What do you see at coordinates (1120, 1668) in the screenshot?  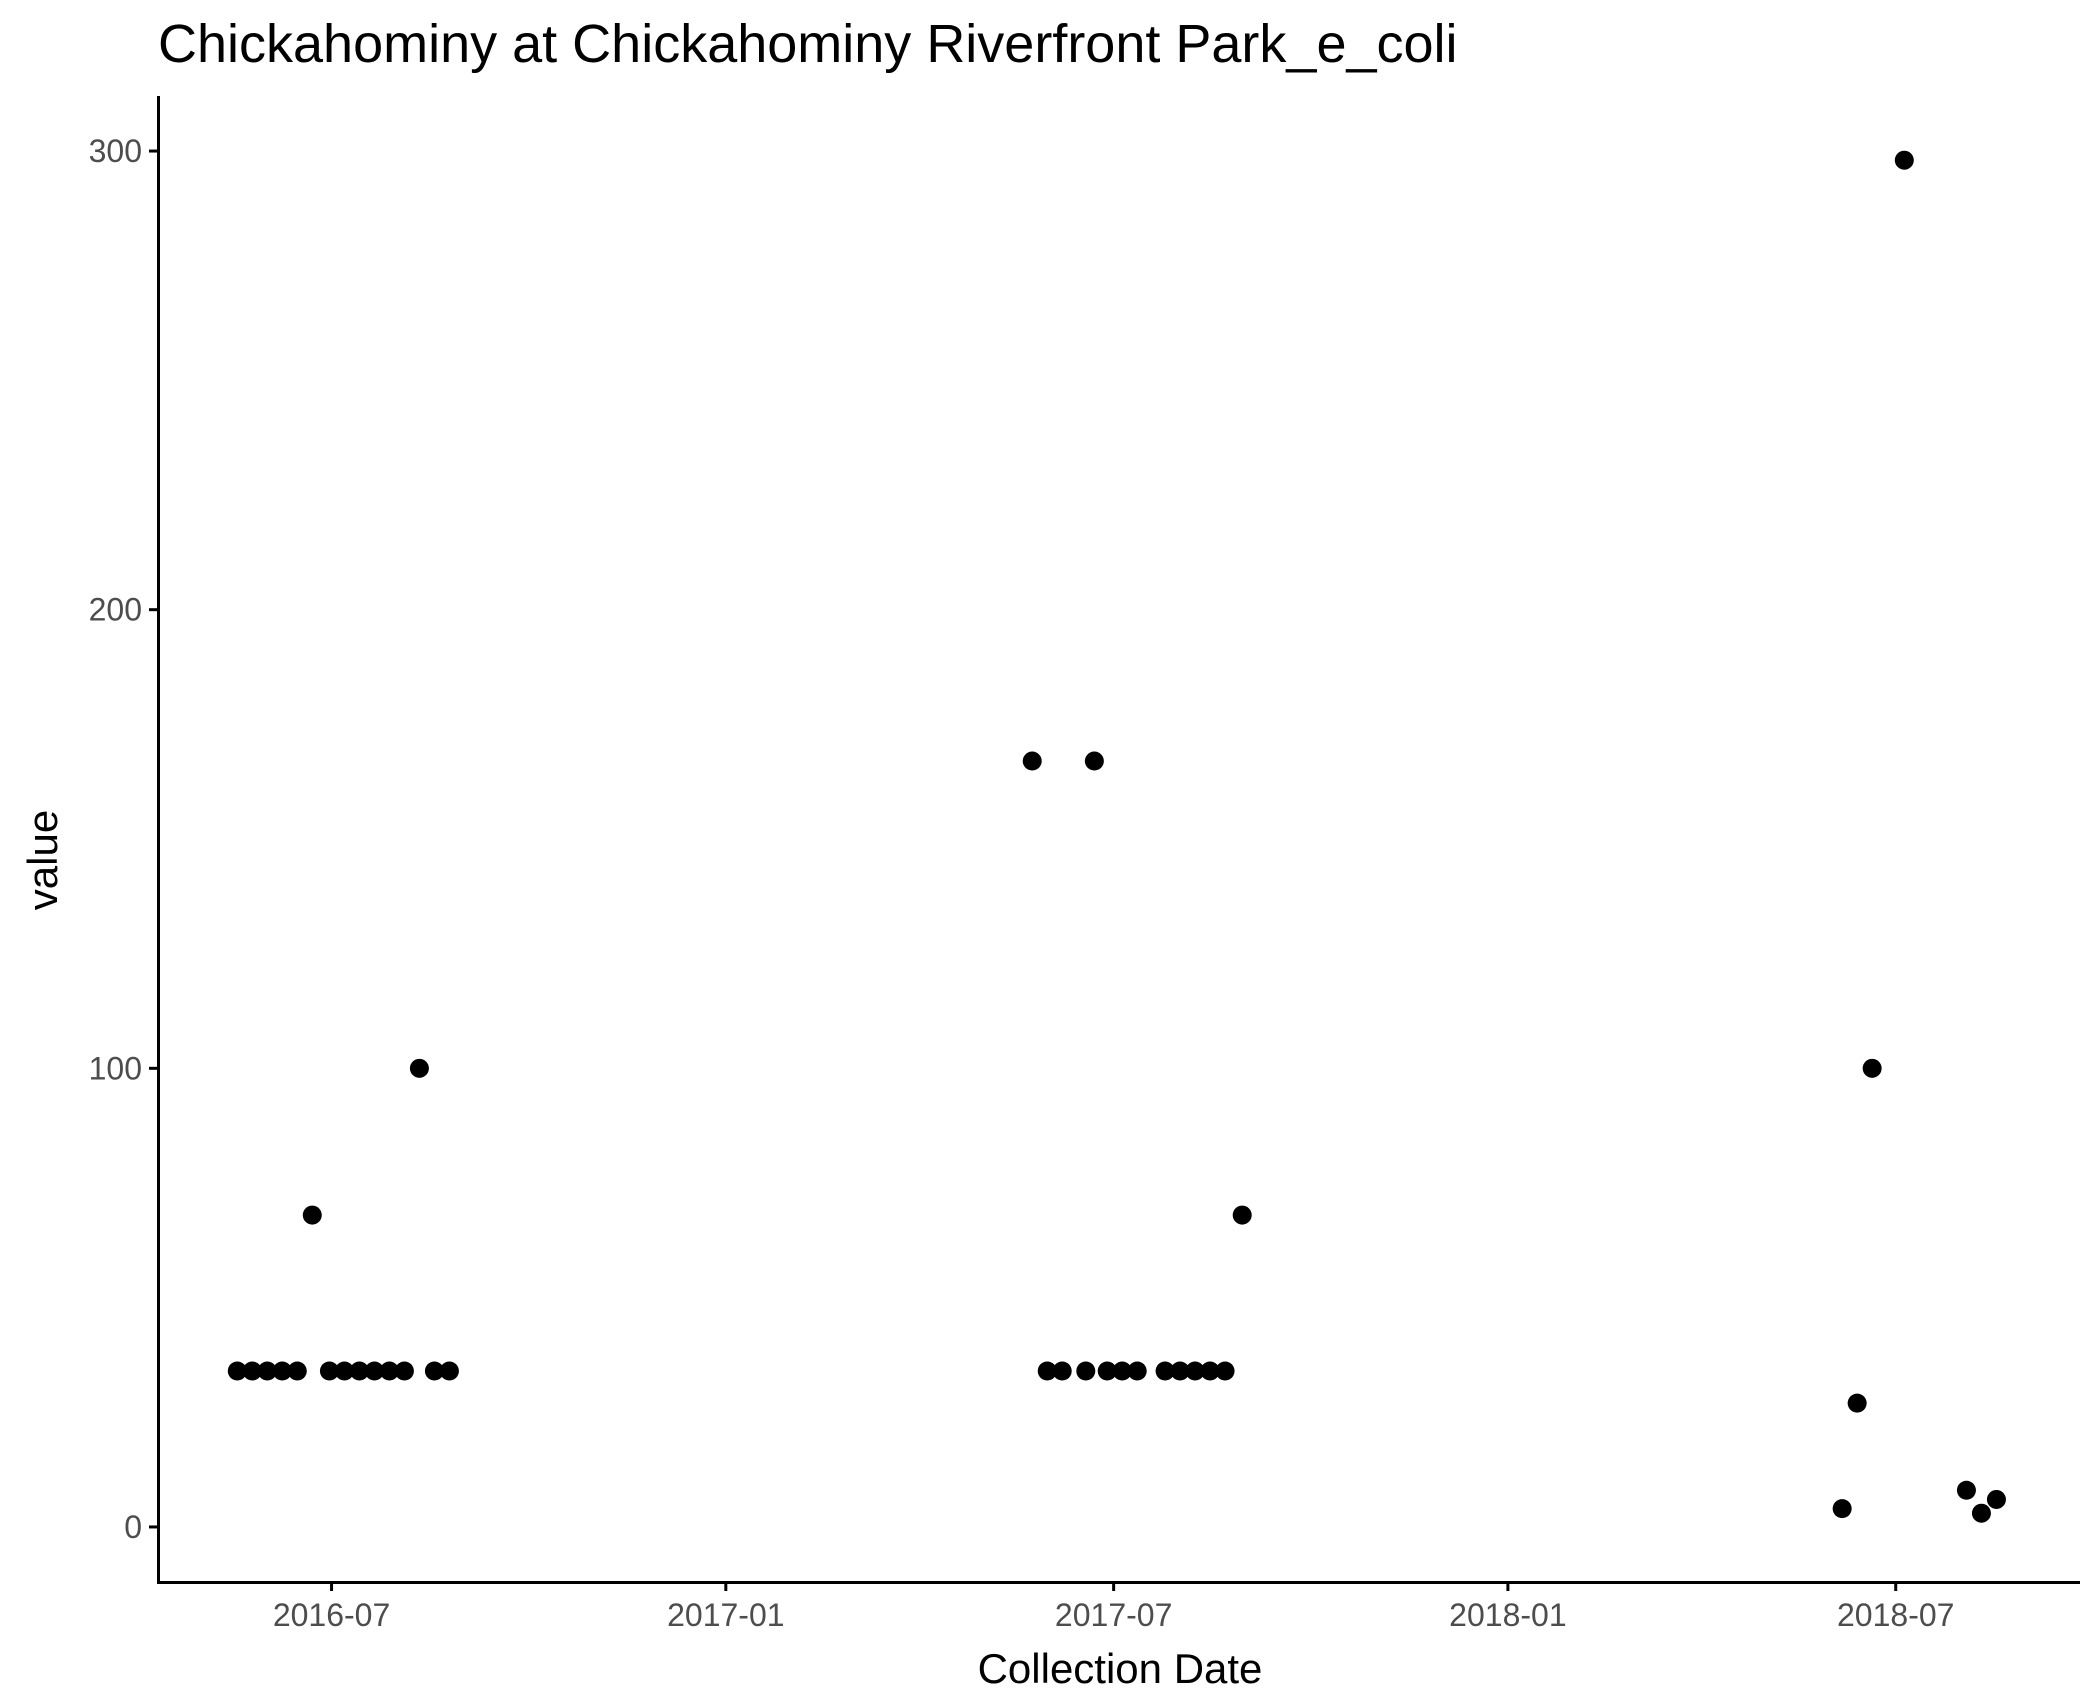 I see `x-axis-title: Collection Date` at bounding box center [1120, 1668].